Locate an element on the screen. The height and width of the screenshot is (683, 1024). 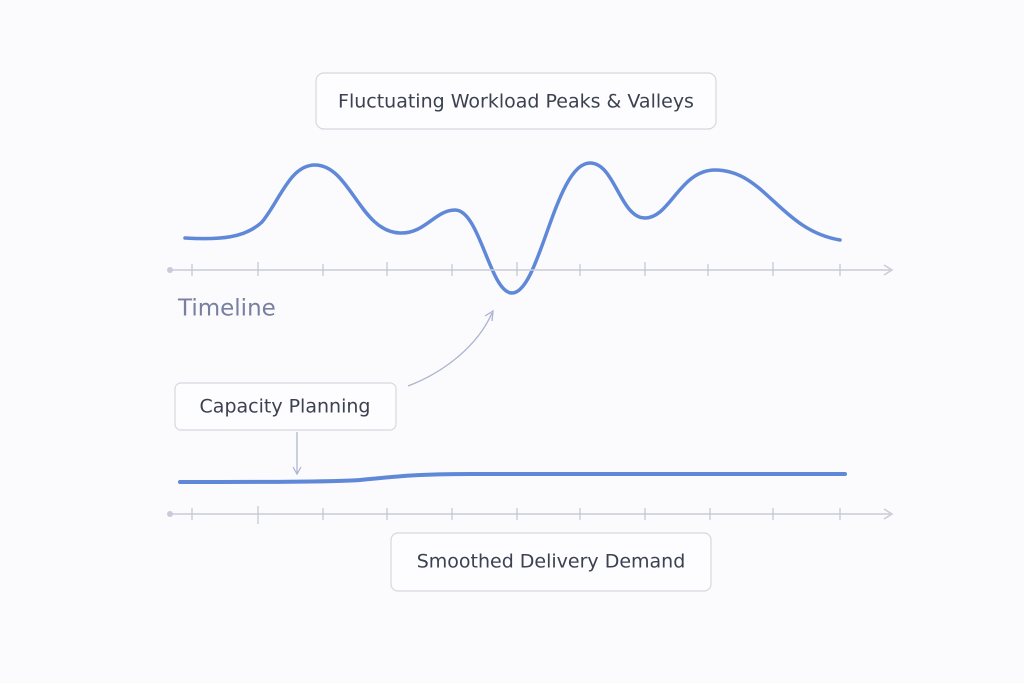
capacity-box is located at coordinates (285, 406).